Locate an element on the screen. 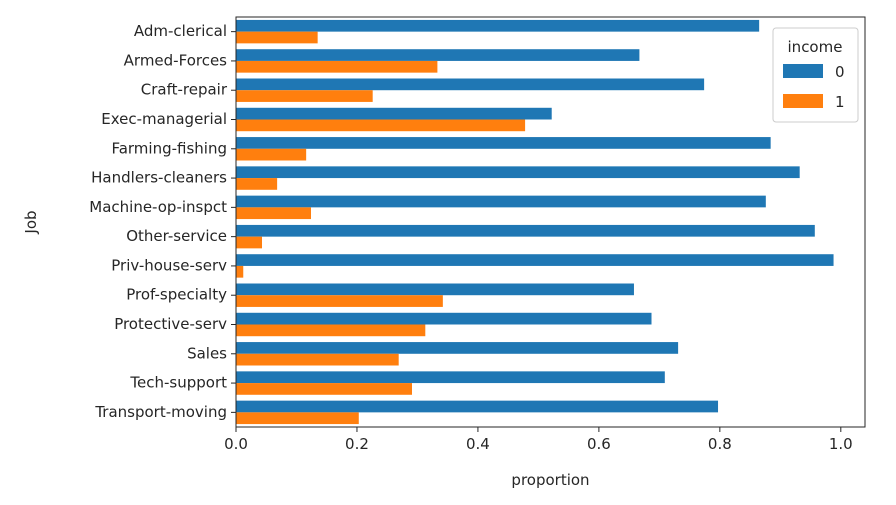 The image size is (896, 505). legend: income 0 1 is located at coordinates (815, 75).